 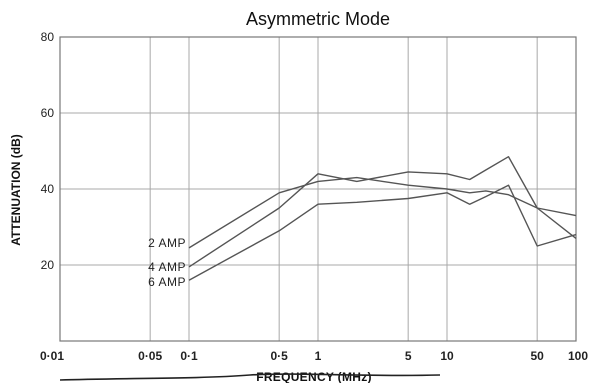 What do you see at coordinates (167, 267) in the screenshot?
I see `series-line-4-amp-label: 4 AMP` at bounding box center [167, 267].